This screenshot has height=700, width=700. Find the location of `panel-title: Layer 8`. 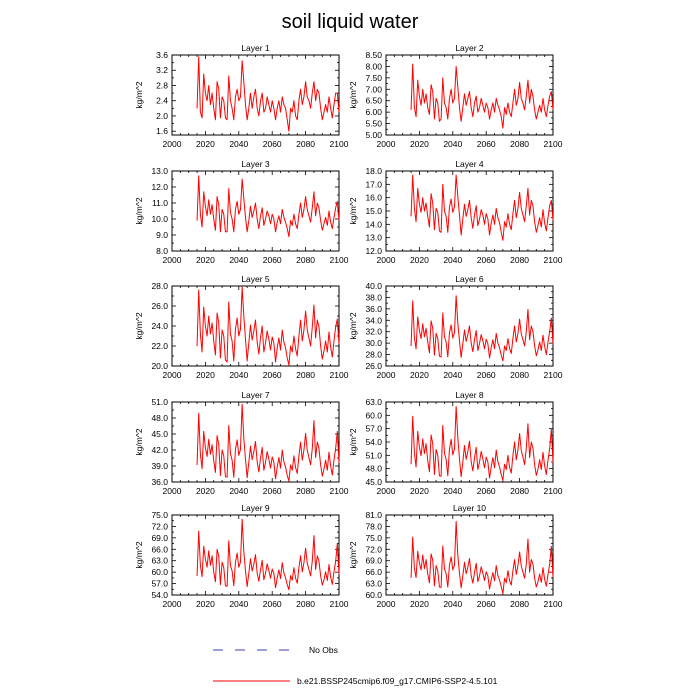

panel-title: Layer 8 is located at coordinates (469, 395).